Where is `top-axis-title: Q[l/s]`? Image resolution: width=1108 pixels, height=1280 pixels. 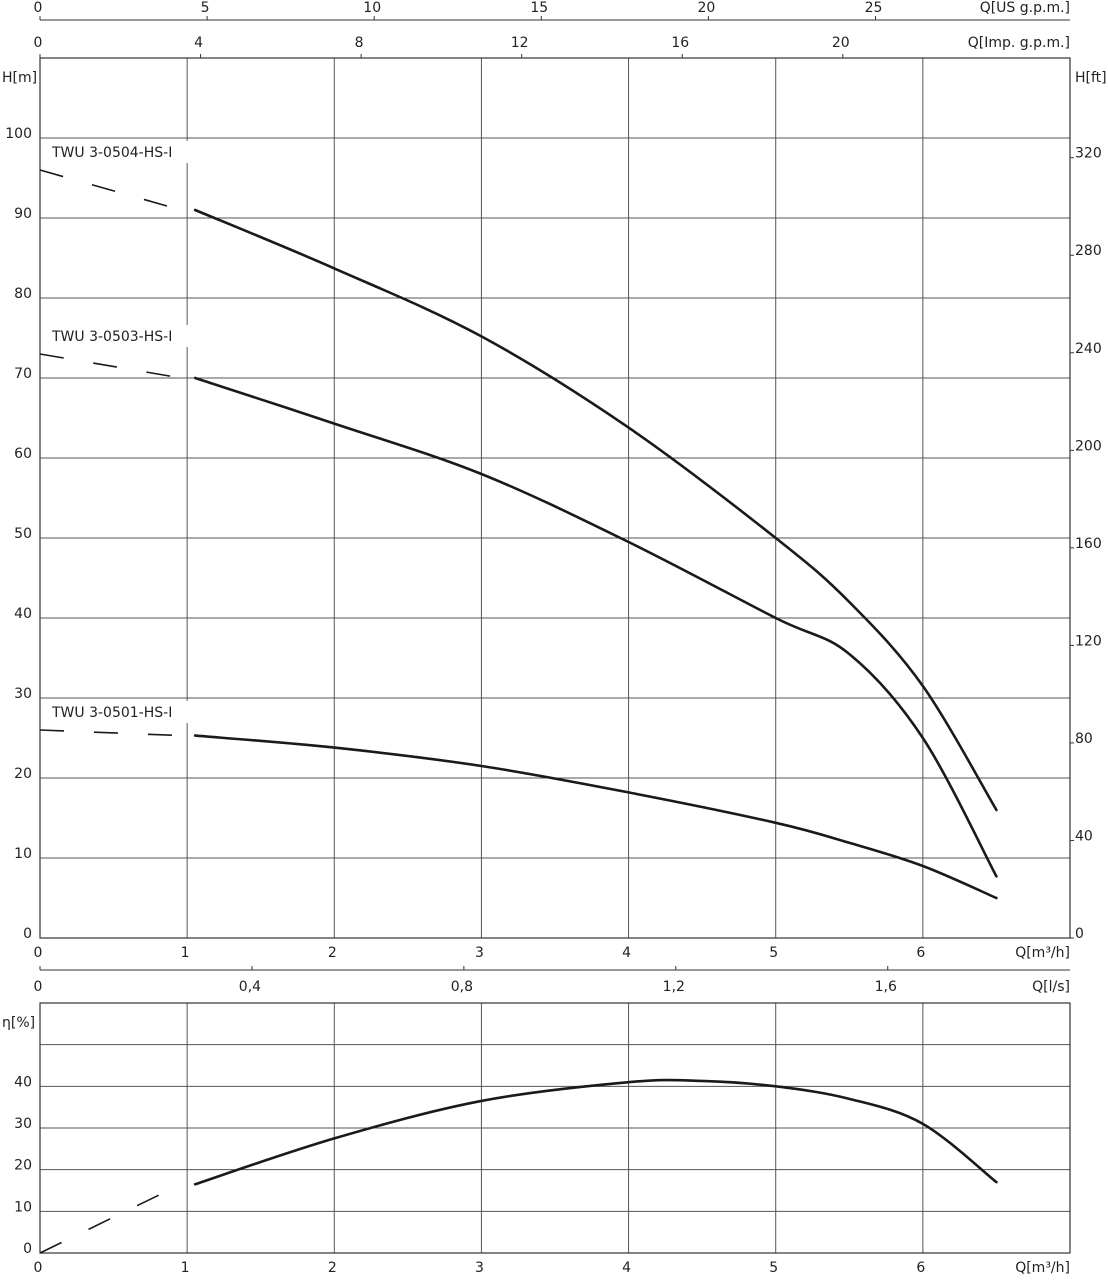 top-axis-title: Q[l/s] is located at coordinates (1051, 987).